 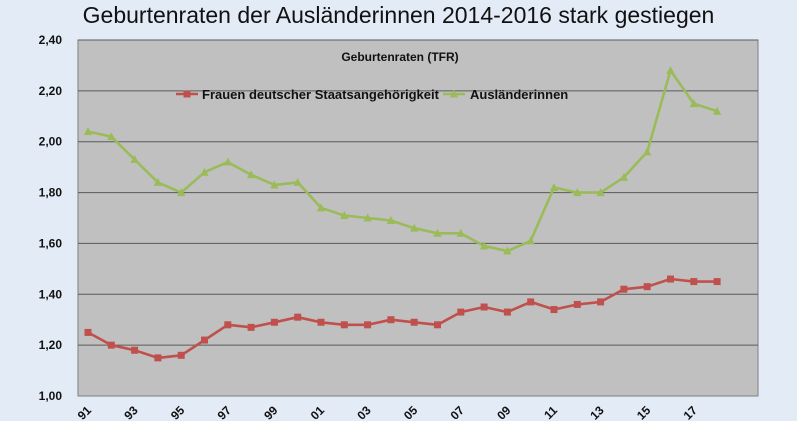 What do you see at coordinates (644, 412) in the screenshot?
I see `x-tick-label: 15` at bounding box center [644, 412].